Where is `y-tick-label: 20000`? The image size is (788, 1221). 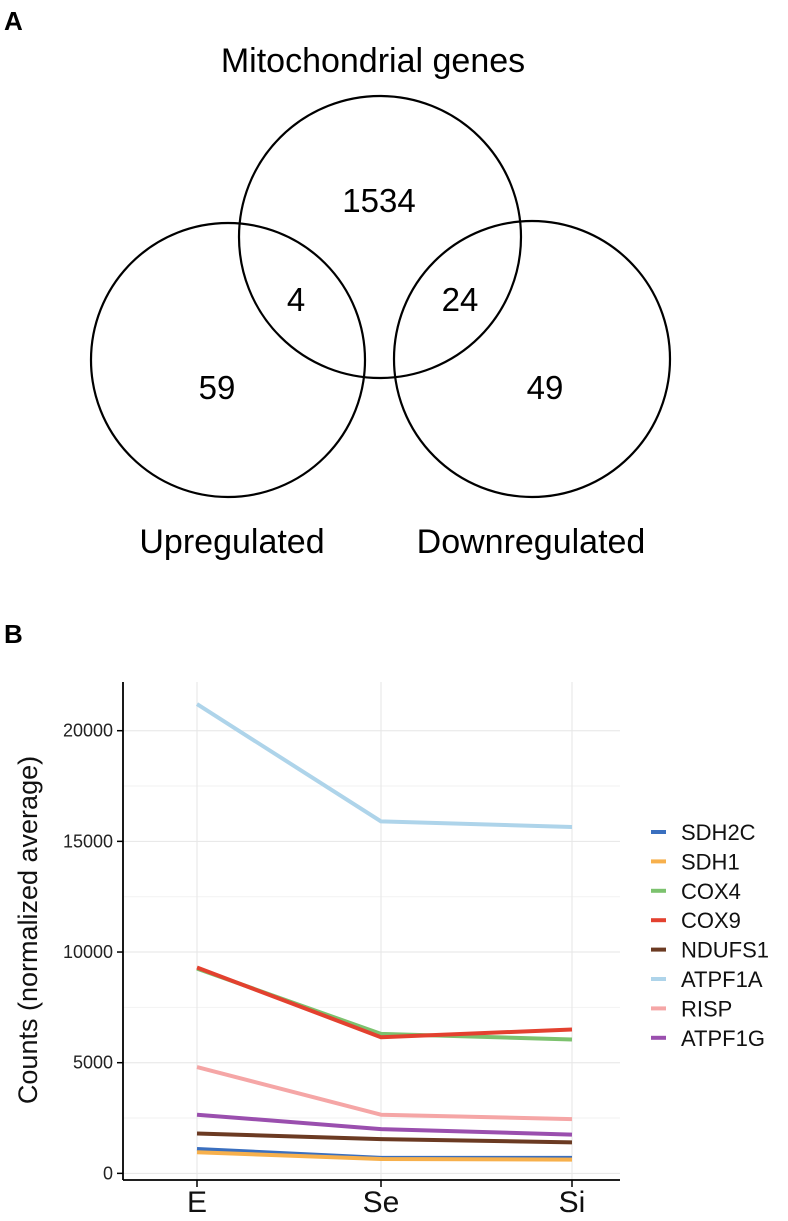 y-tick-label: 20000 is located at coordinates (88, 731).